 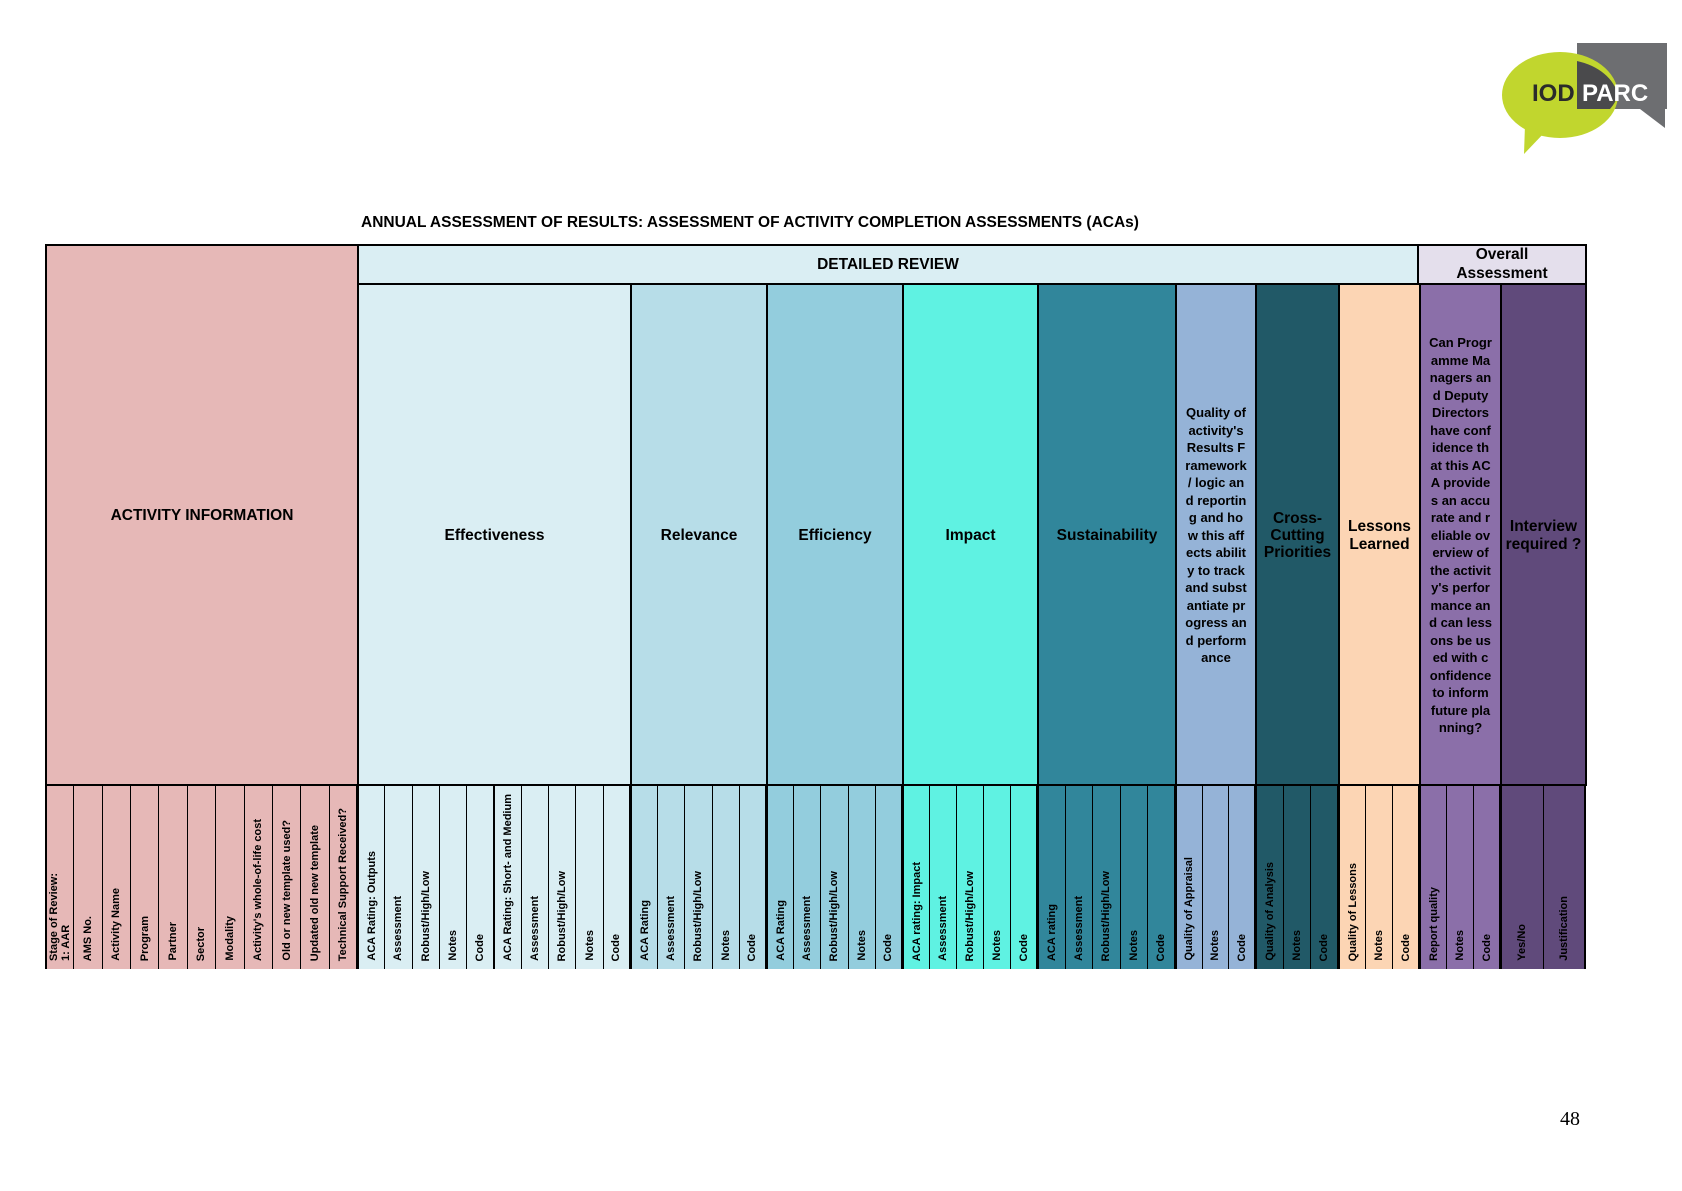 I want to click on group-header-7: Cross-Cutting Priorities, so click(x=1297, y=534).